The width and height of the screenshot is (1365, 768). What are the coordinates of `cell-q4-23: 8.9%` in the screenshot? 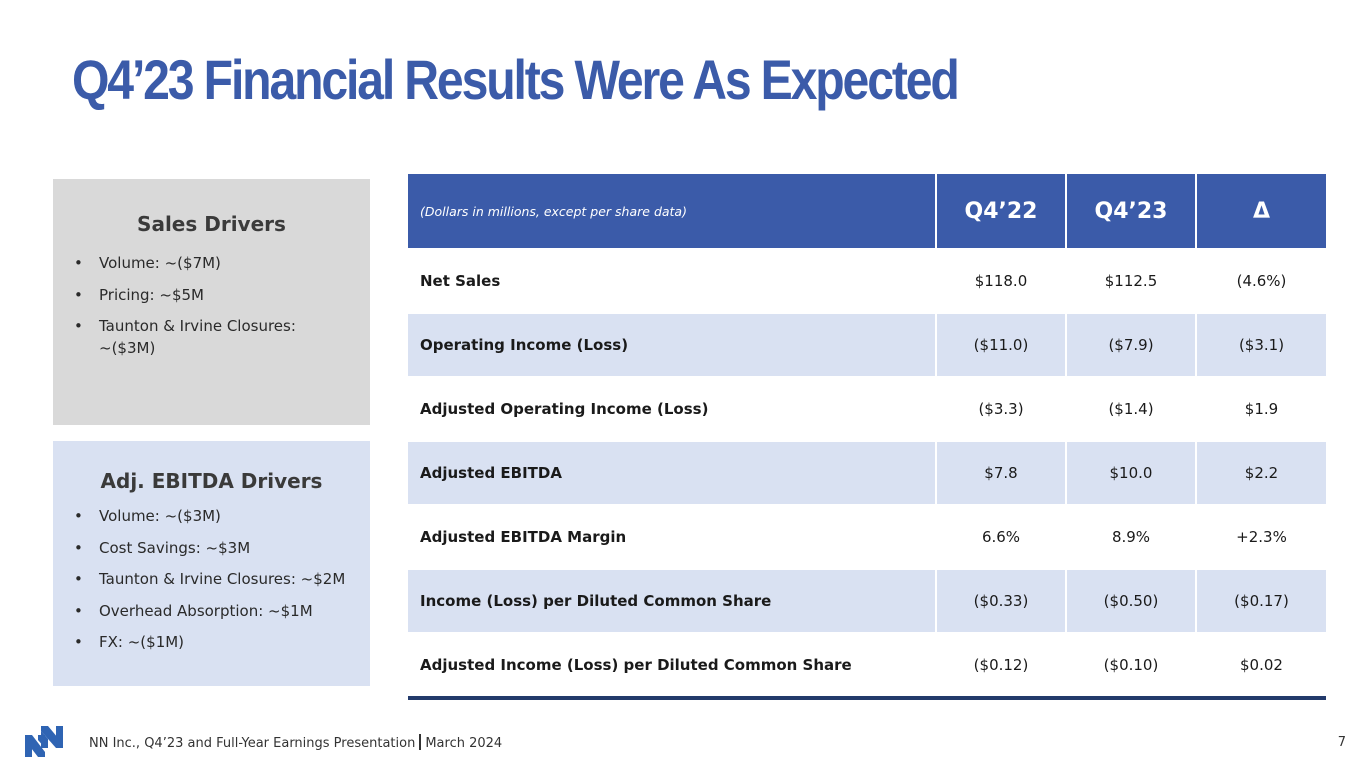 It's located at (1131, 536).